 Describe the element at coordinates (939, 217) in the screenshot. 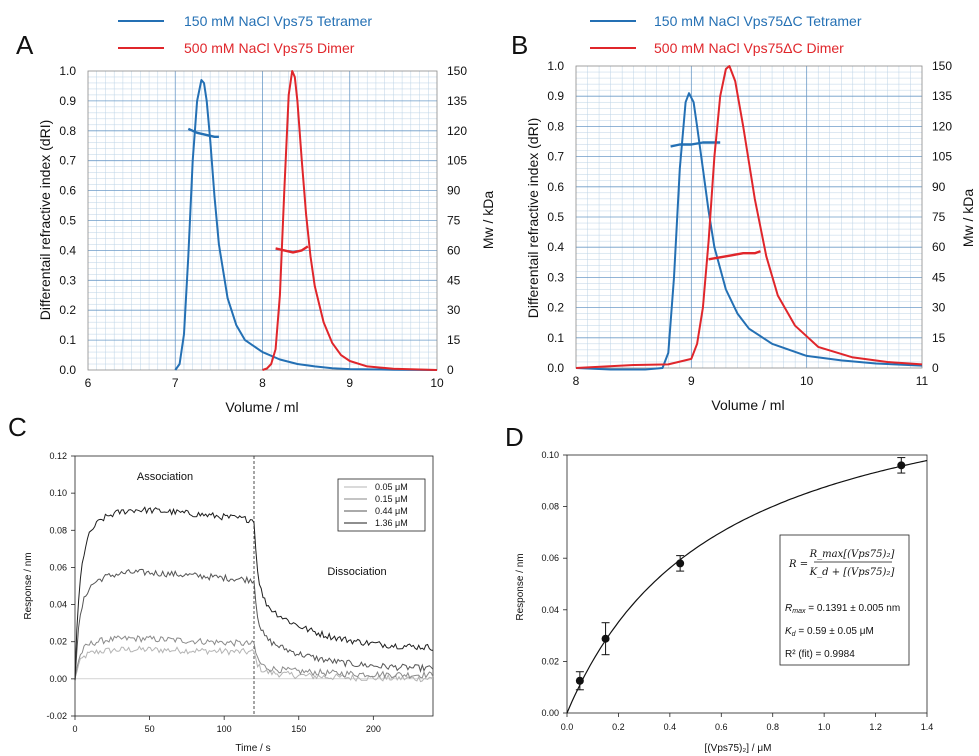

I see `y2-tick-label-b: 75` at that location.